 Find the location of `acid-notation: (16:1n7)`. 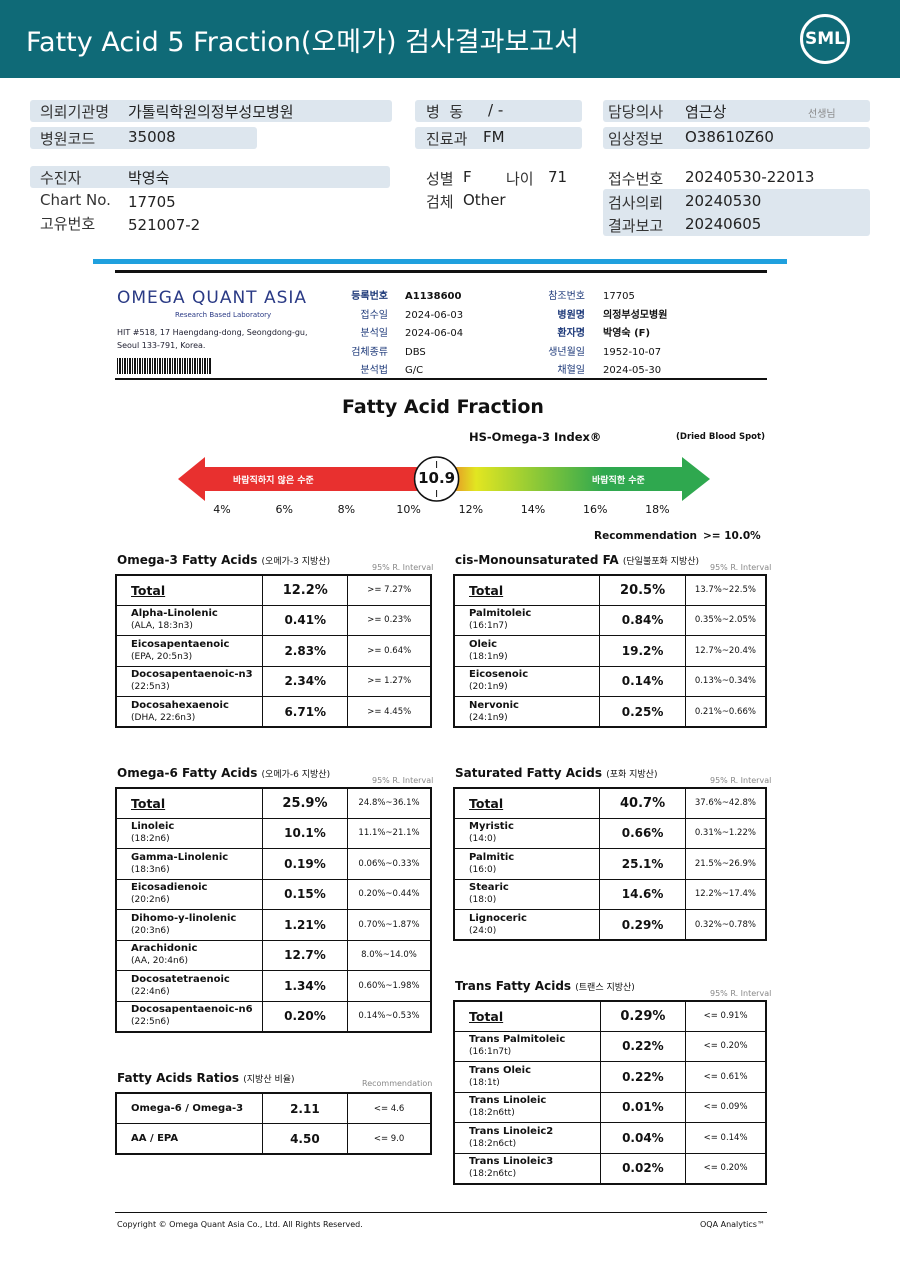

acid-notation: (16:1n7) is located at coordinates (488, 626).